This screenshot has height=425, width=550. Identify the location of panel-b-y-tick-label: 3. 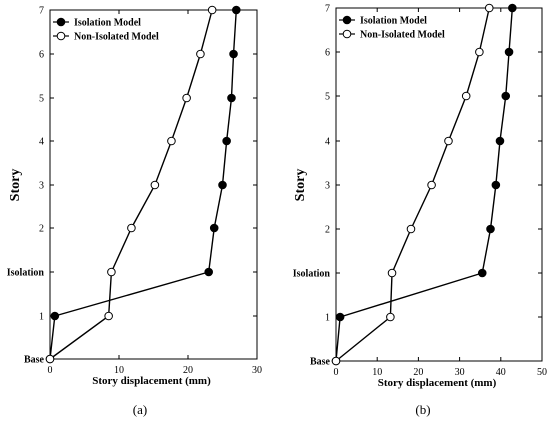
(327, 186).